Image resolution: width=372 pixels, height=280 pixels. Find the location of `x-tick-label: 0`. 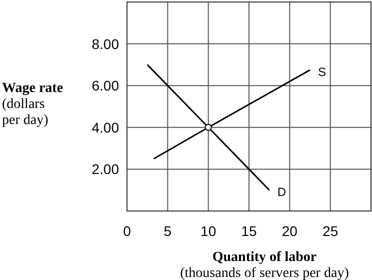

x-tick-label: 0 is located at coordinates (127, 231).